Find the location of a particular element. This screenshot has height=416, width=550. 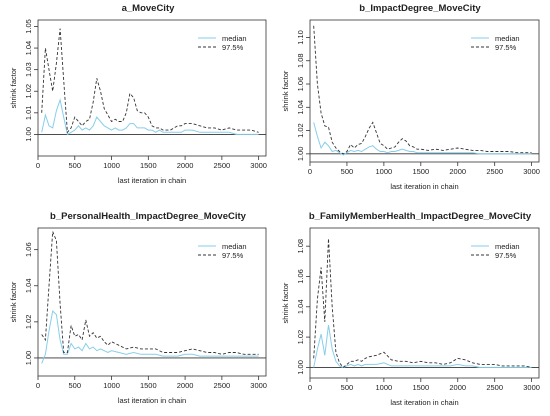

y-tick-label: 1.03 is located at coordinates (28, 69).